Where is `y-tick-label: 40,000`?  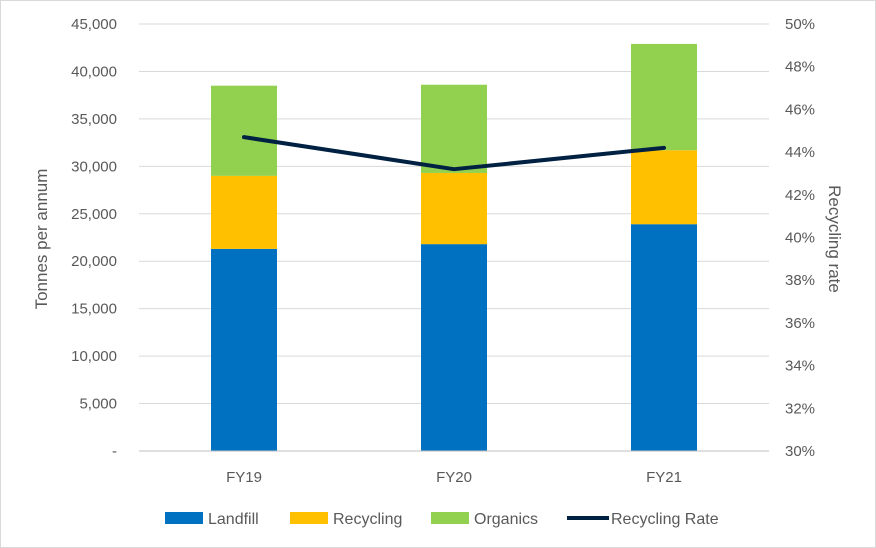
y-tick-label: 40,000 is located at coordinates (94, 71).